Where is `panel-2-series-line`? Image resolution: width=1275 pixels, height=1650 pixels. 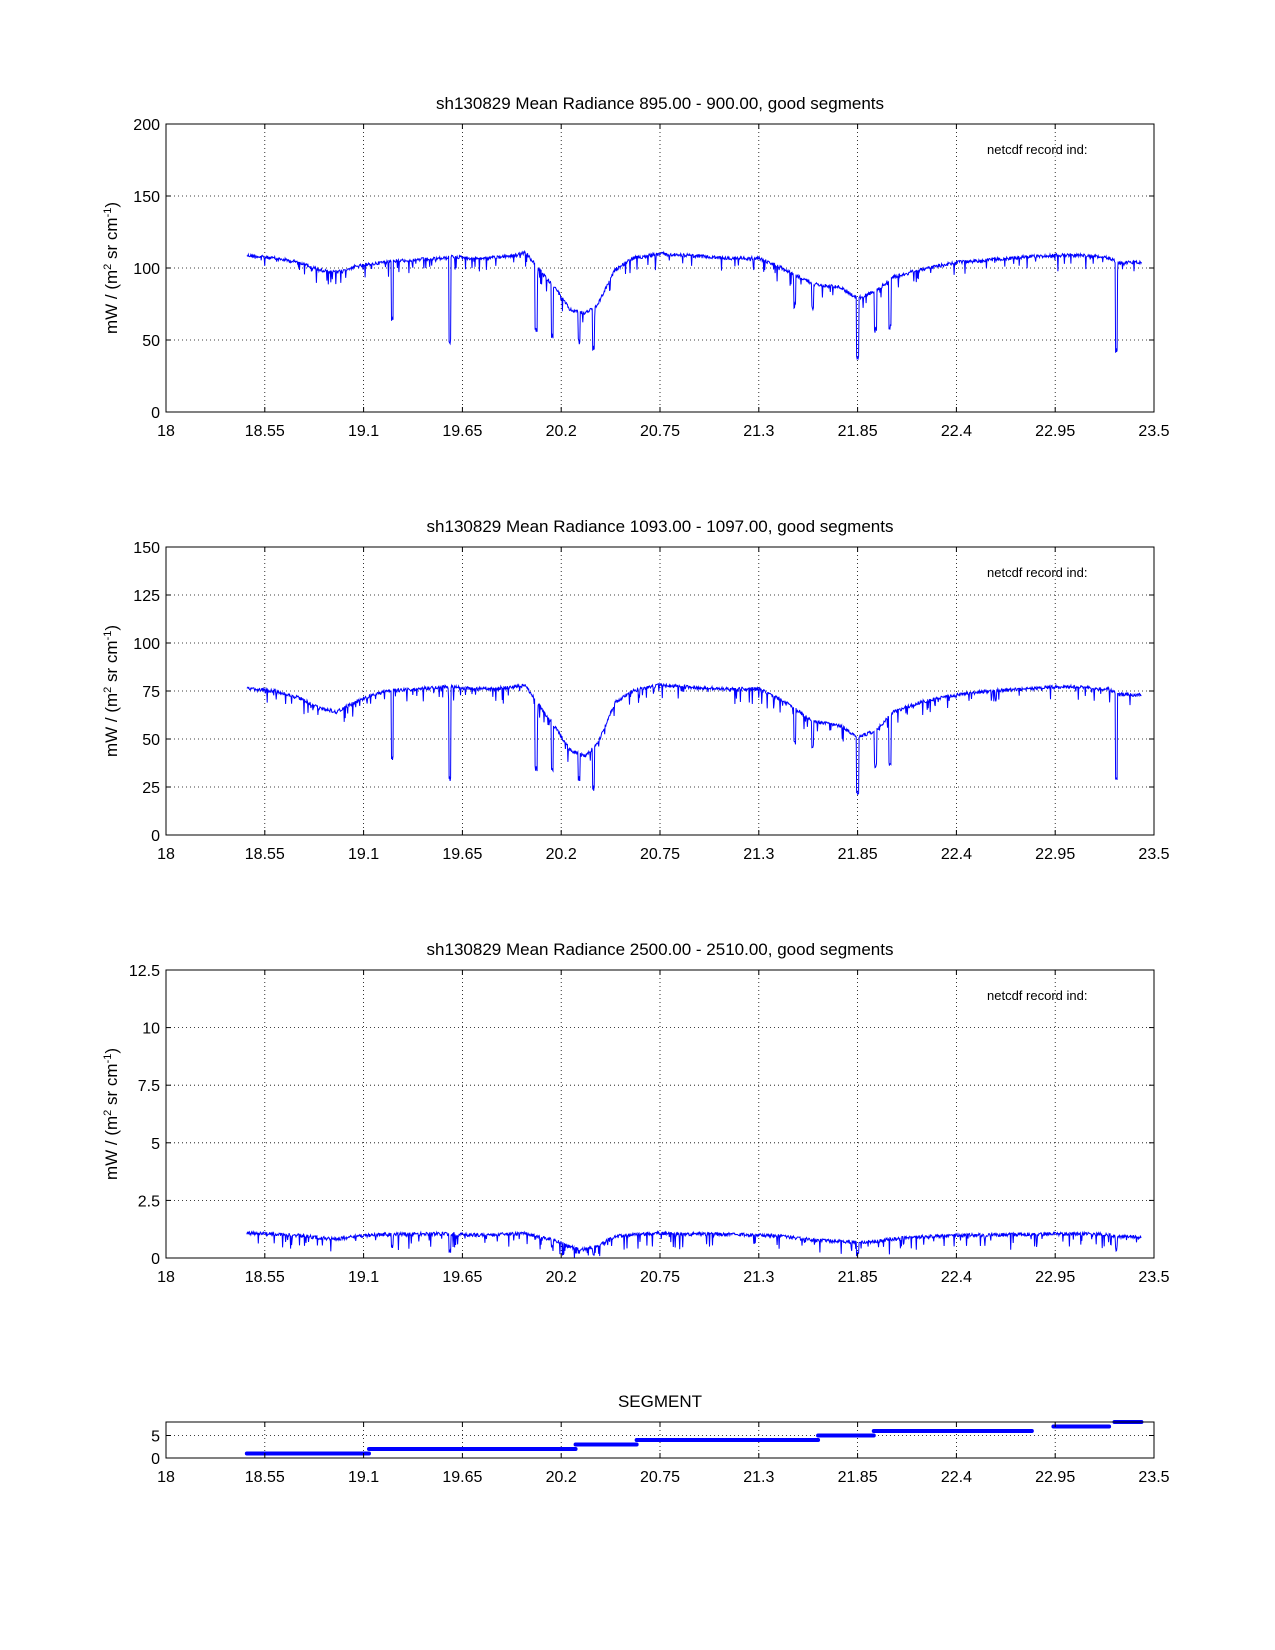
panel-2-series-line is located at coordinates (694, 738).